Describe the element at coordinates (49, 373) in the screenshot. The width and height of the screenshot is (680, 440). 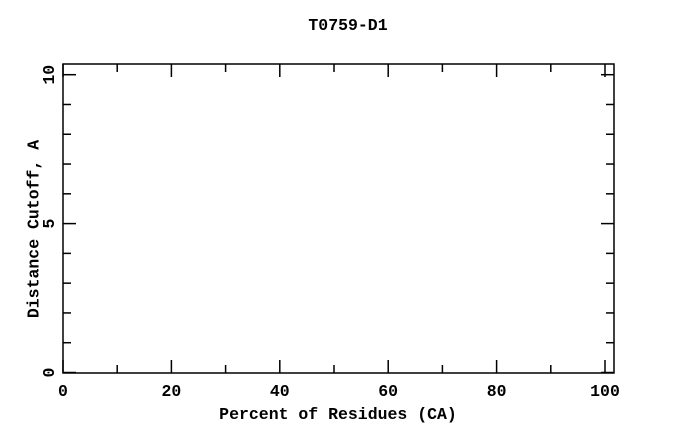
I see `y-tick-label: 0` at that location.